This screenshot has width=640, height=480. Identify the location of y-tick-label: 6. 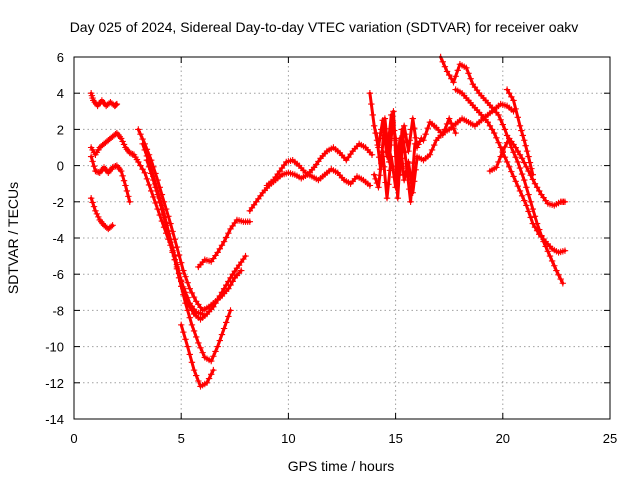
(60, 57).